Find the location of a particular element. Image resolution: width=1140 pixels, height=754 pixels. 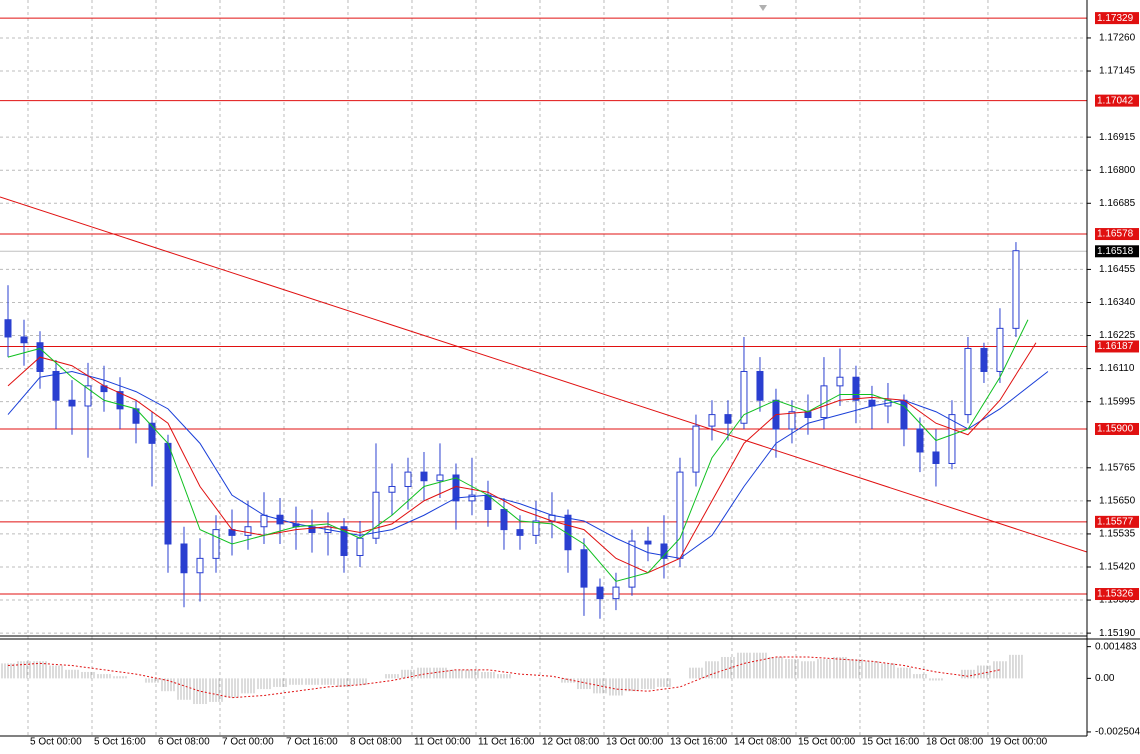

y-tick-label: 1.15765 is located at coordinates (1117, 467).